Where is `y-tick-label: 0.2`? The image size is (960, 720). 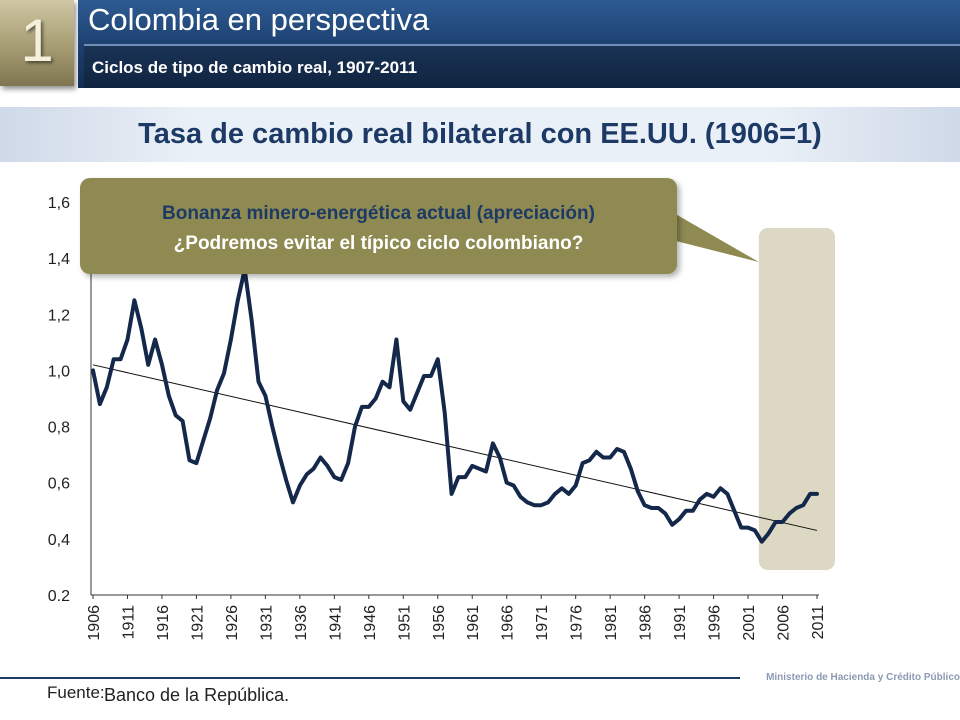 y-tick-label: 0.2 is located at coordinates (59, 596).